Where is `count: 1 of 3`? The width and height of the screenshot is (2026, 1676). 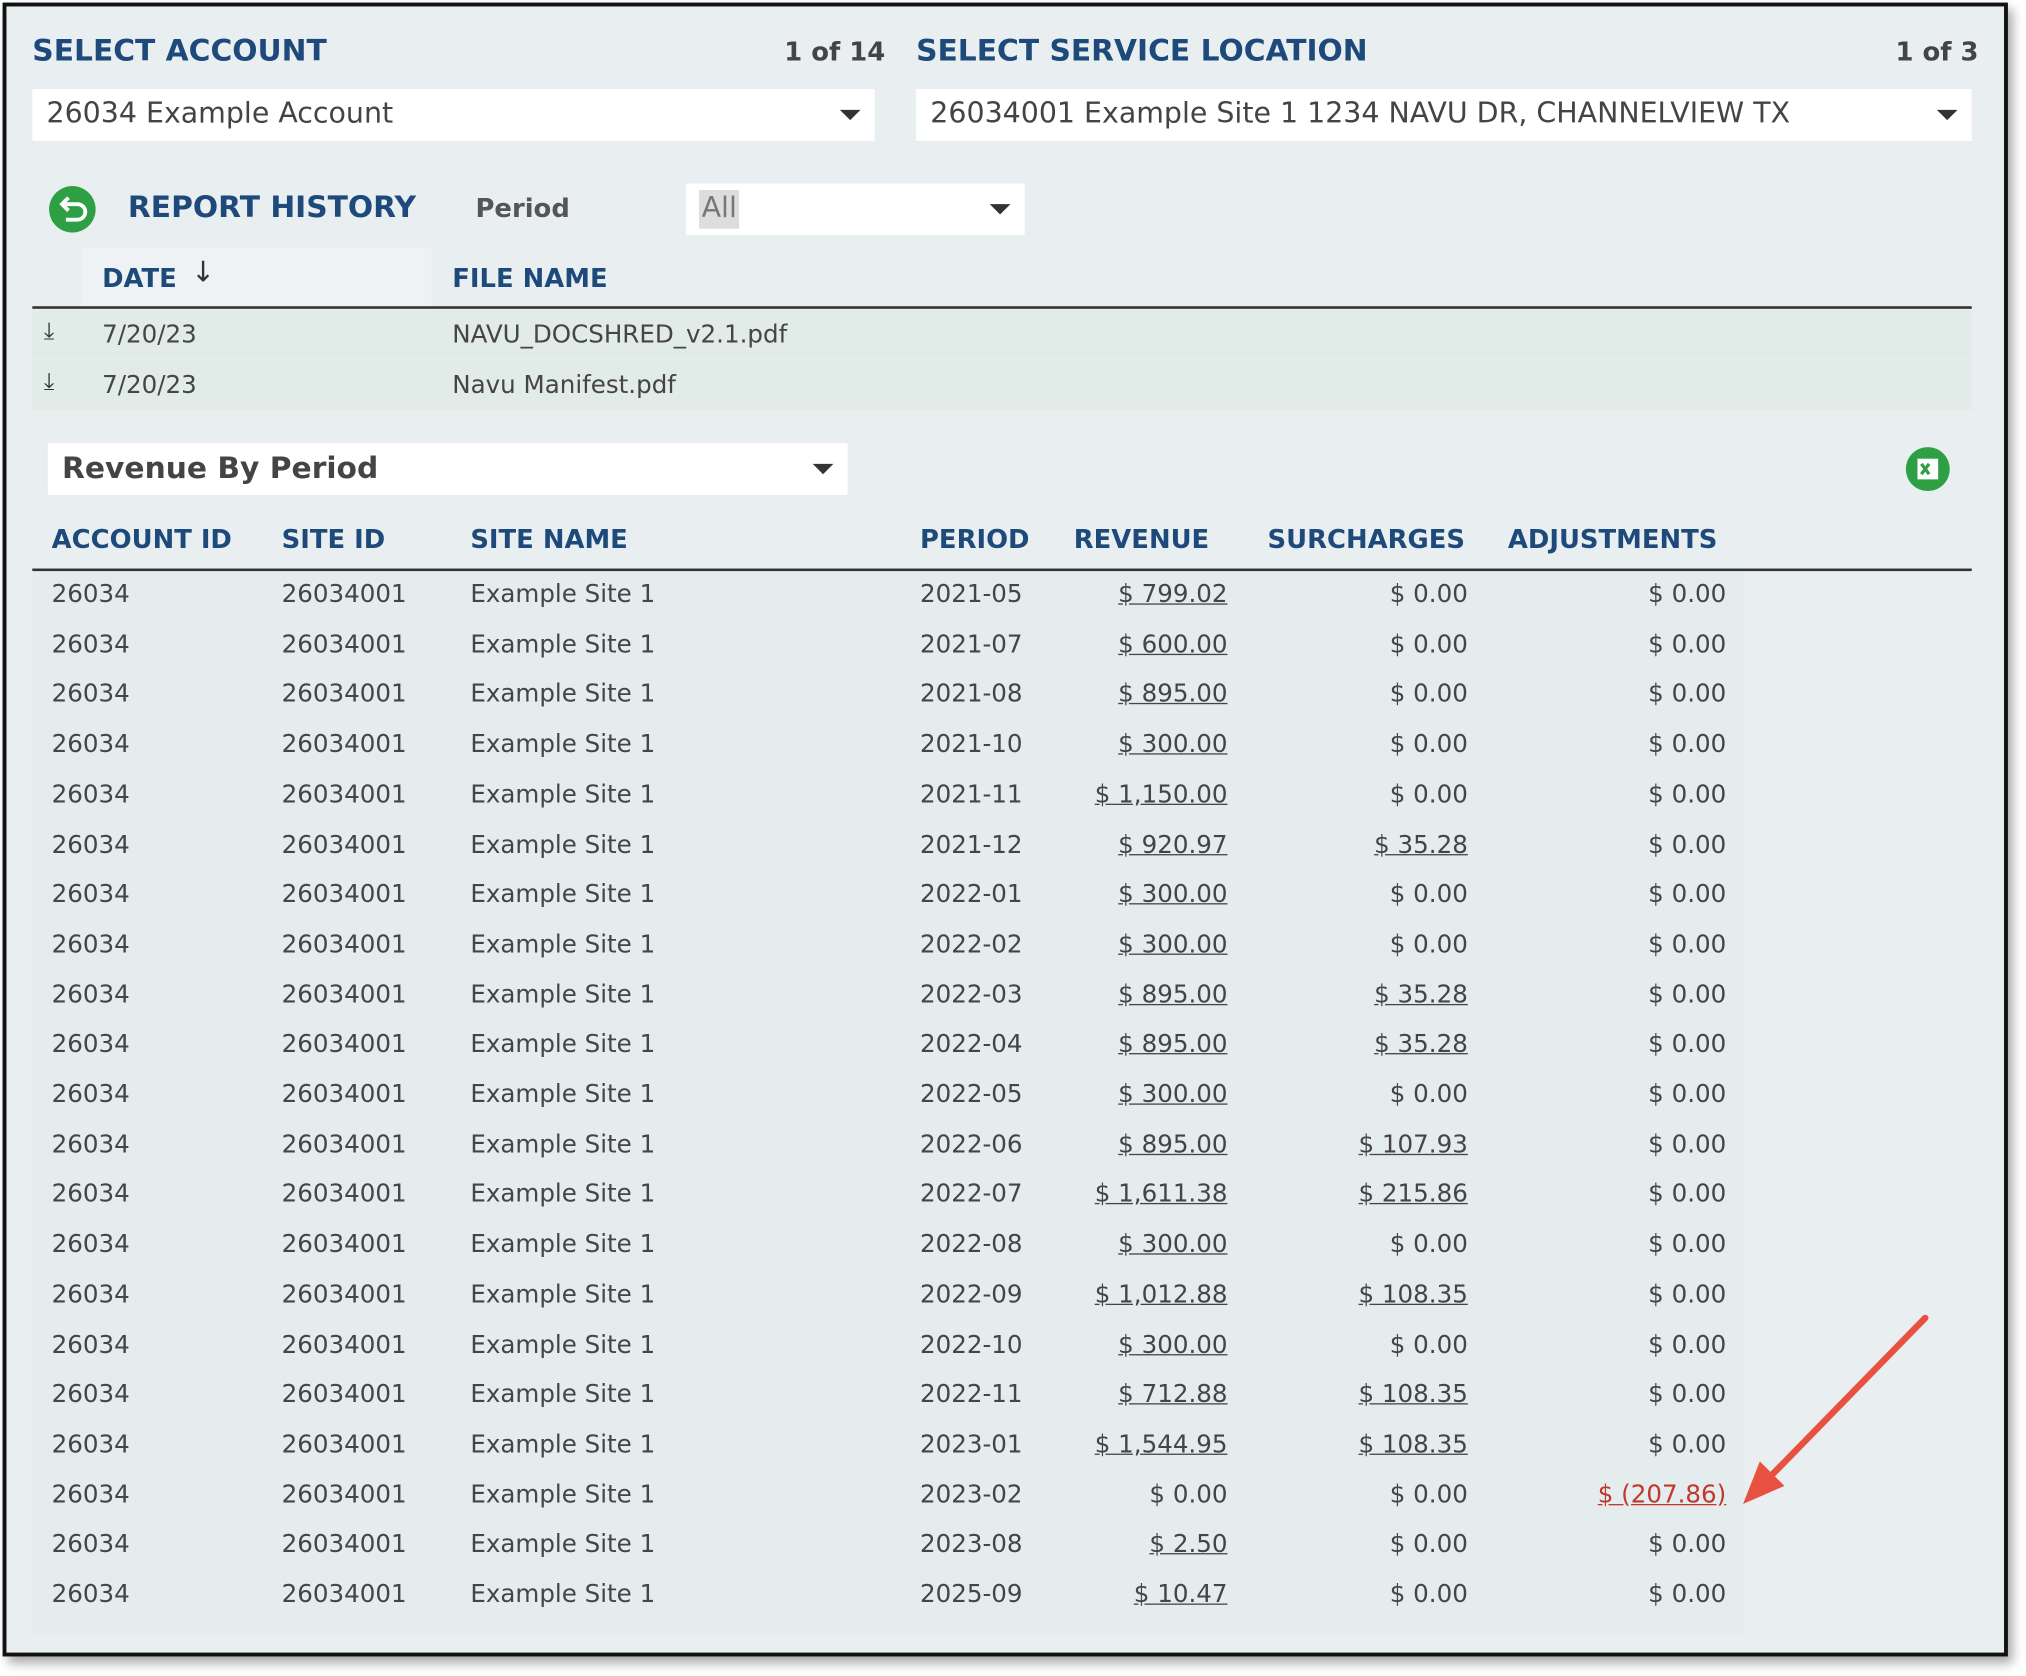
count: 1 of 3 is located at coordinates (1937, 52).